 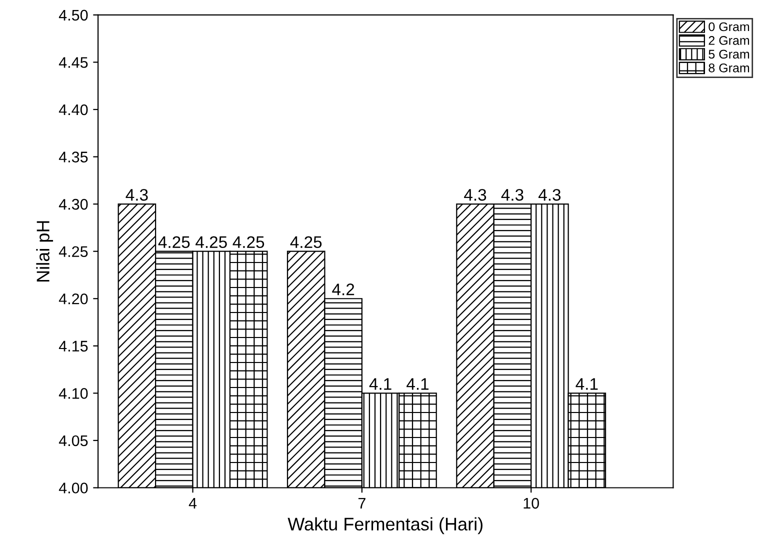 I want to click on x-tick-label: 7, so click(x=362, y=503).